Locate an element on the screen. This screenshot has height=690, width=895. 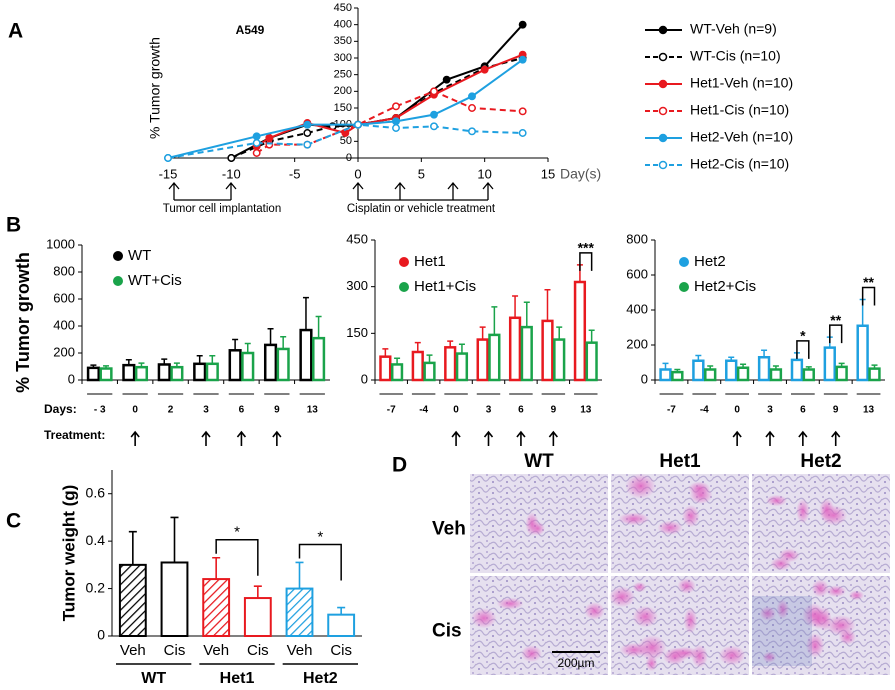
group-label: Het1 is located at coordinates (237, 678).